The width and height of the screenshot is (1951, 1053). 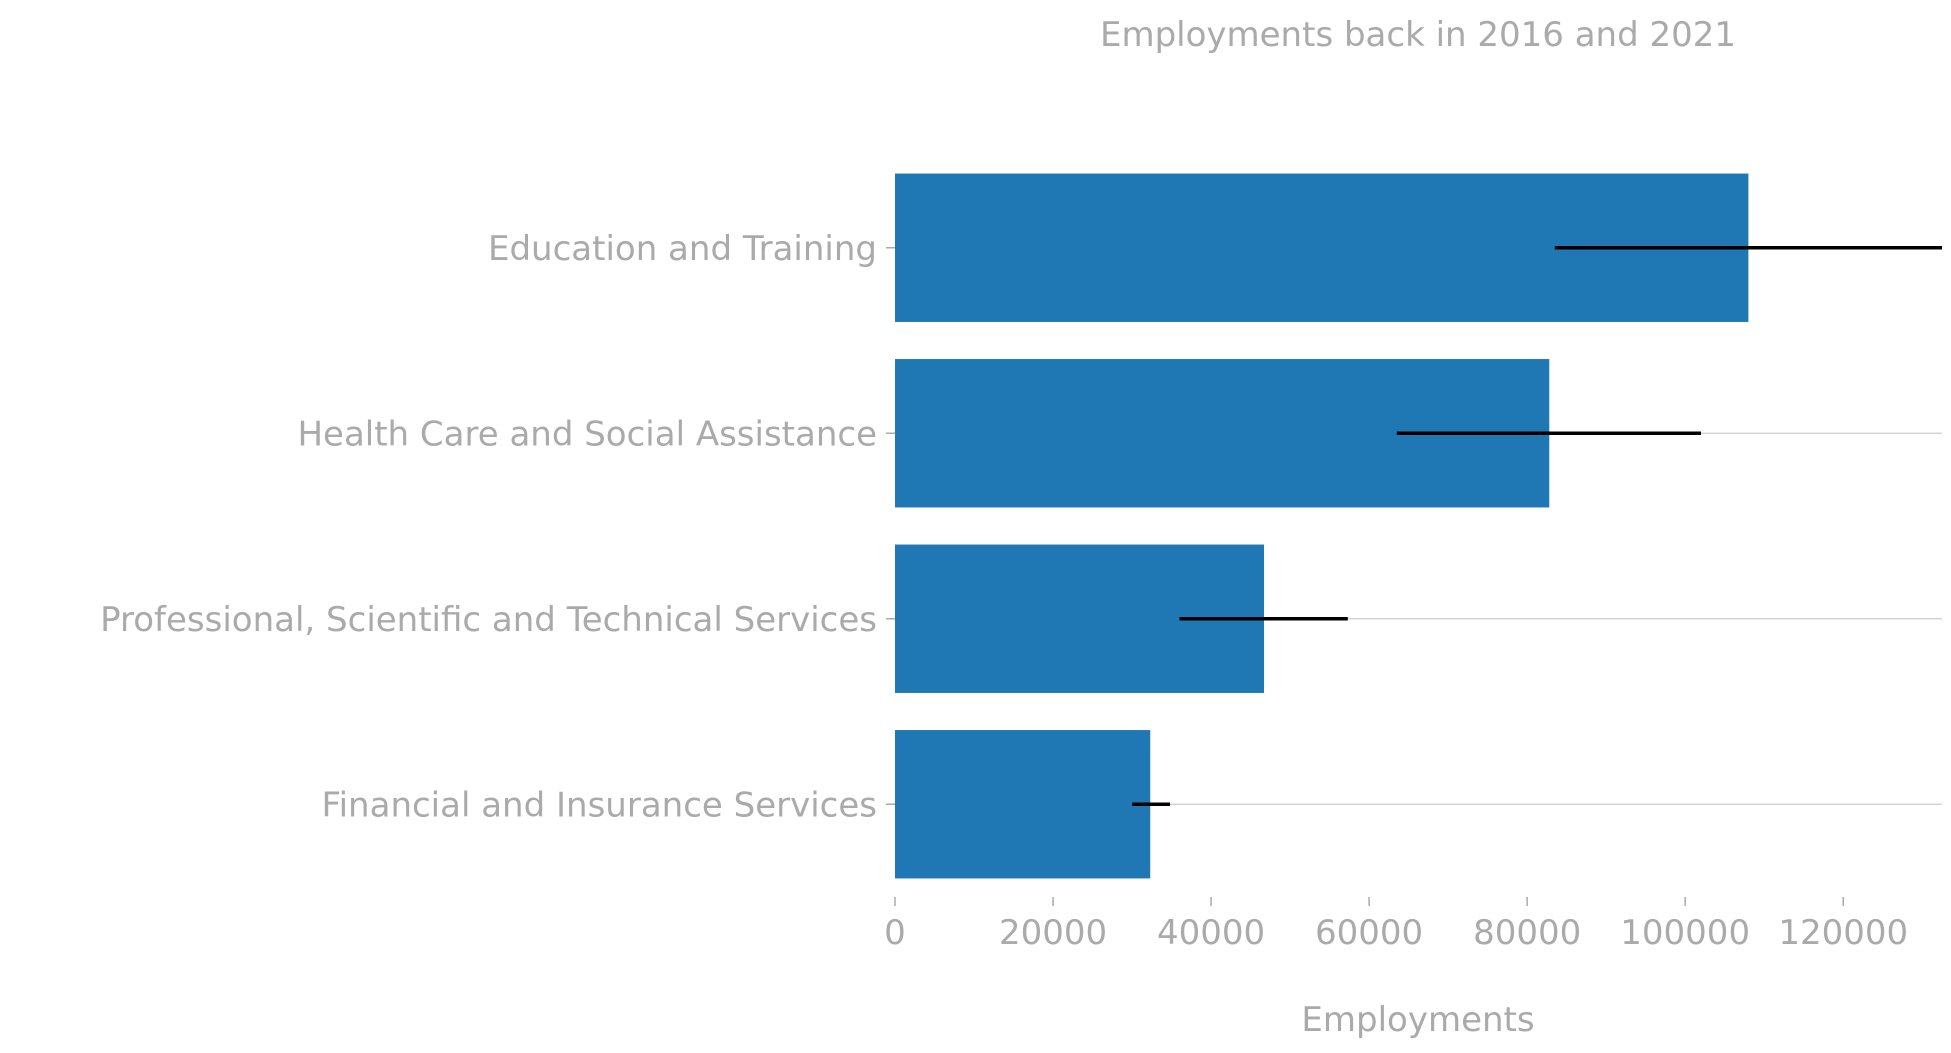 What do you see at coordinates (1369, 933) in the screenshot?
I see `x-tick-label: 60000` at bounding box center [1369, 933].